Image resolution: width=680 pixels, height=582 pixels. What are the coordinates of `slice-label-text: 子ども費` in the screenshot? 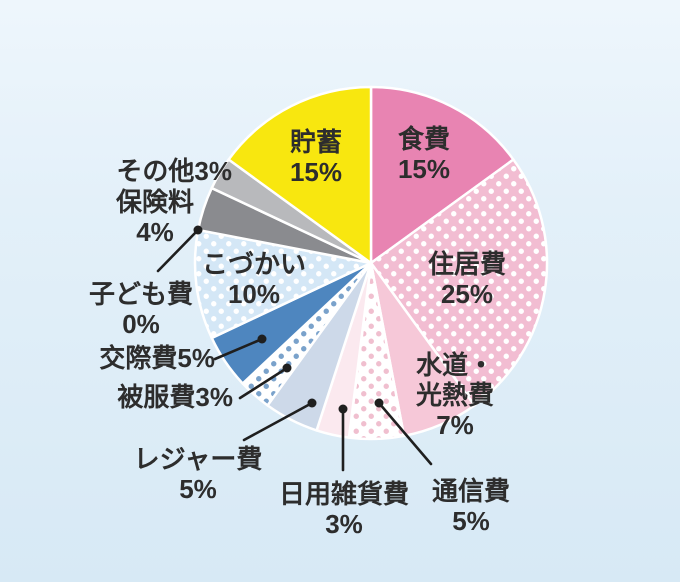 It's located at (141, 294).